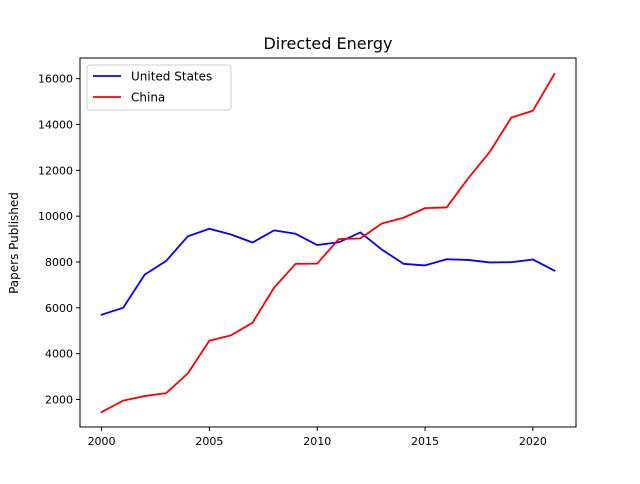 This screenshot has height=484, width=640. I want to click on y-tick-label: 8000, so click(59, 262).